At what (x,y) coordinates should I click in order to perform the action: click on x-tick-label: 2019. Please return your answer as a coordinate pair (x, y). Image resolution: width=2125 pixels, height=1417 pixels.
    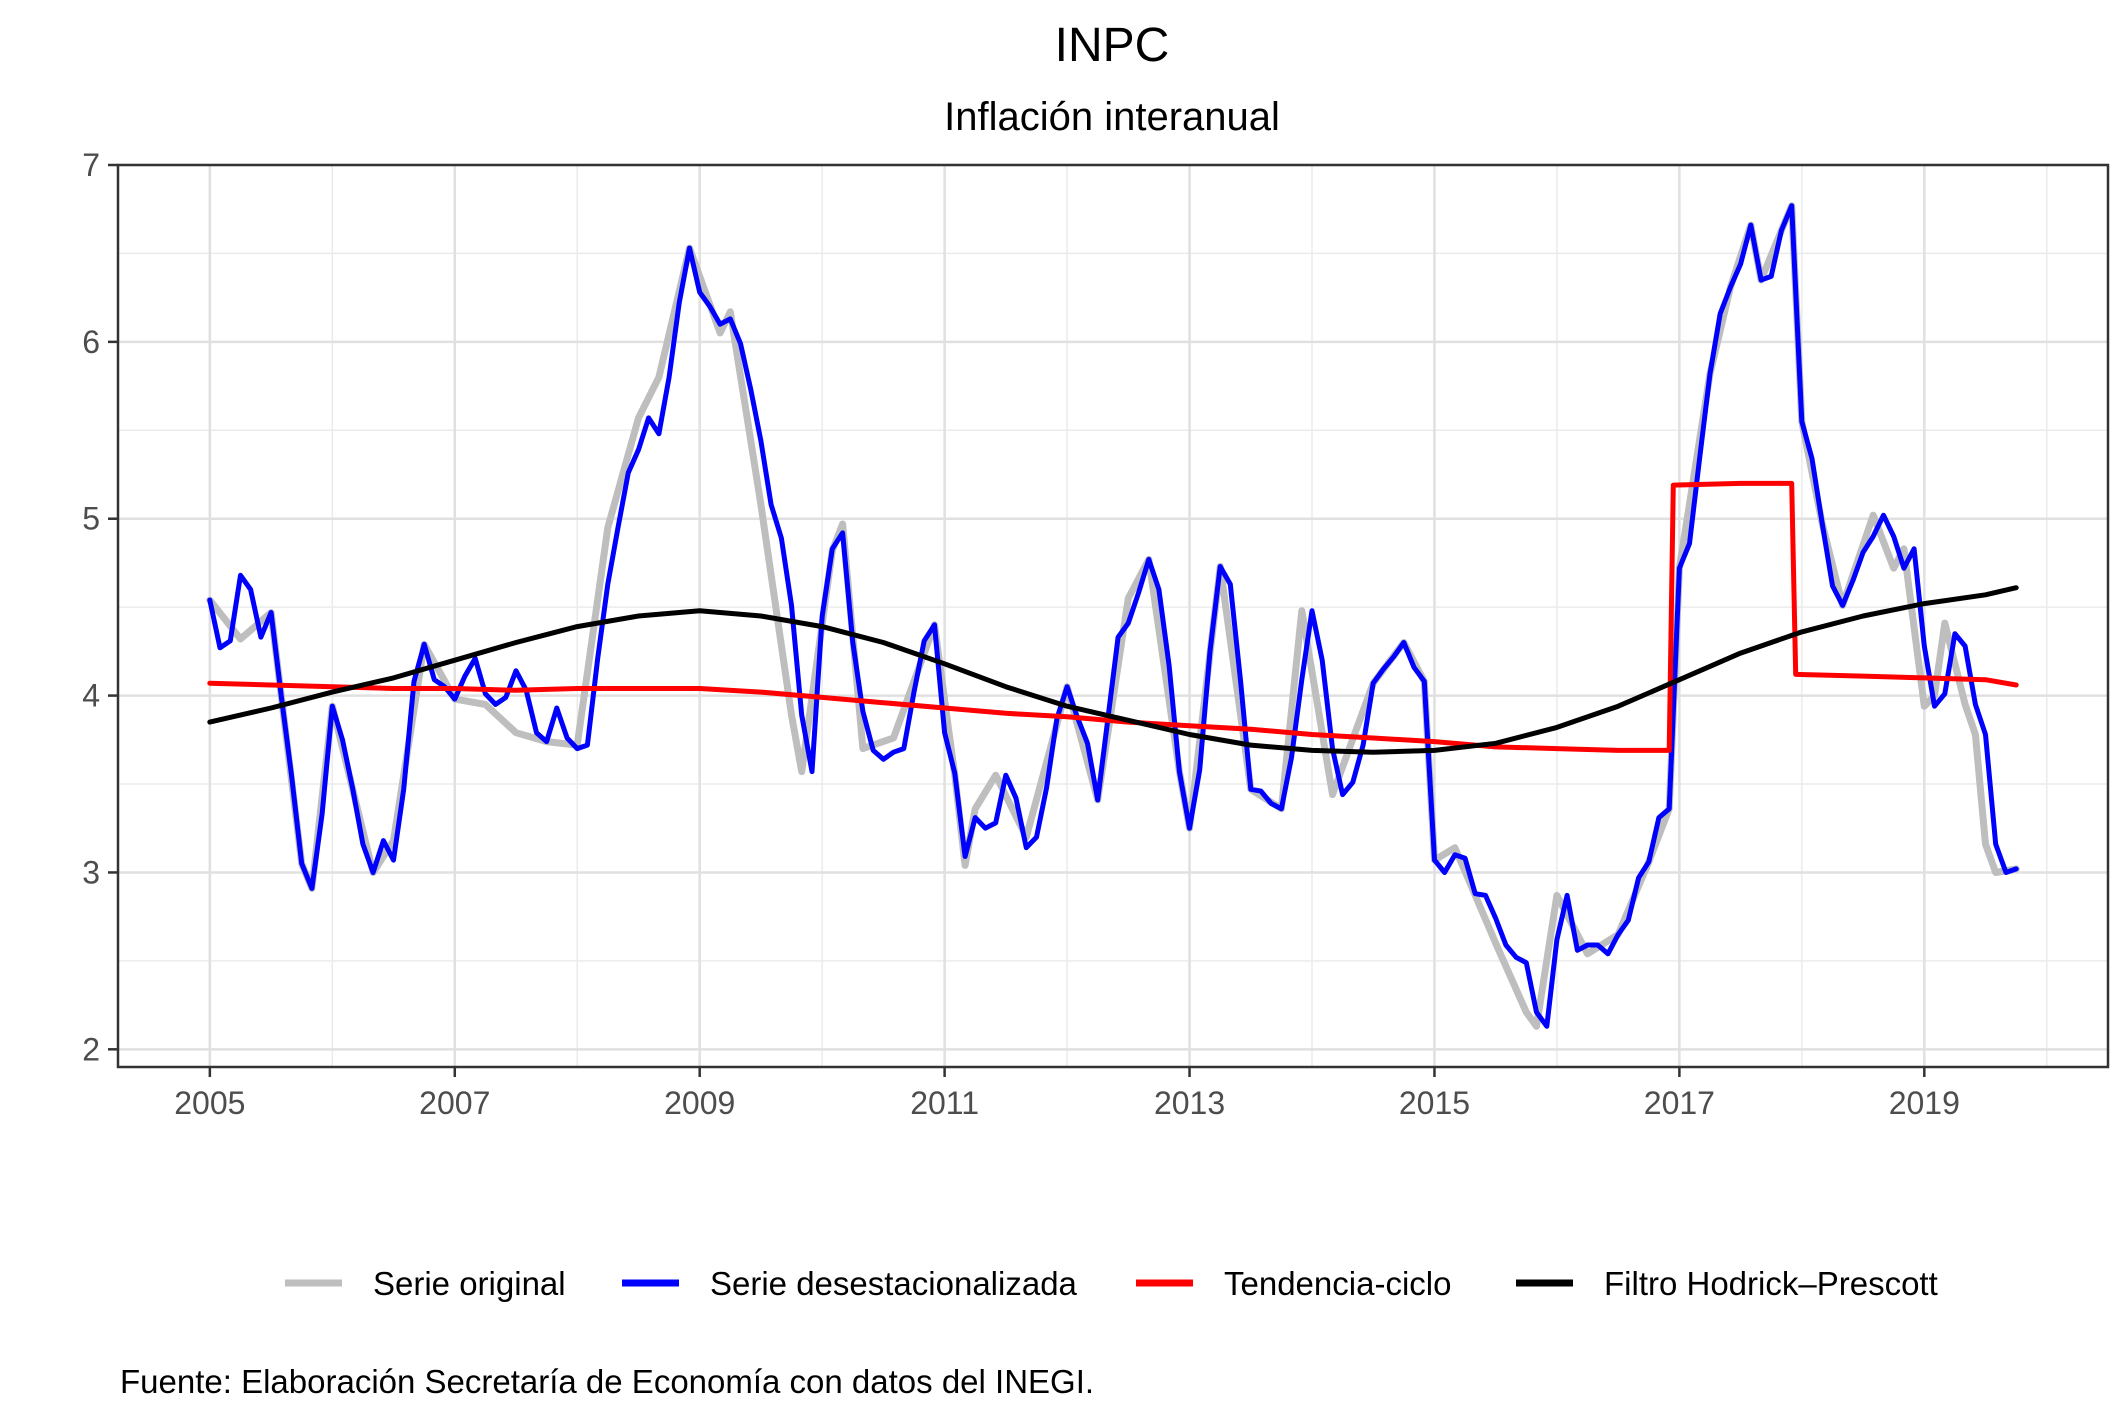
    Looking at the image, I should click on (1924, 1103).